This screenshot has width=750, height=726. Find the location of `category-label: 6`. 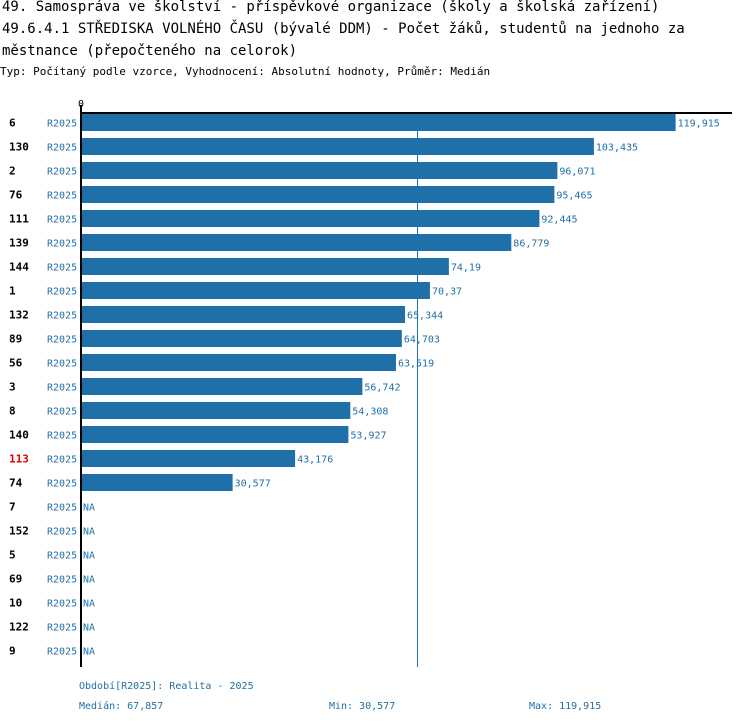

category-label: 6 is located at coordinates (12, 123).